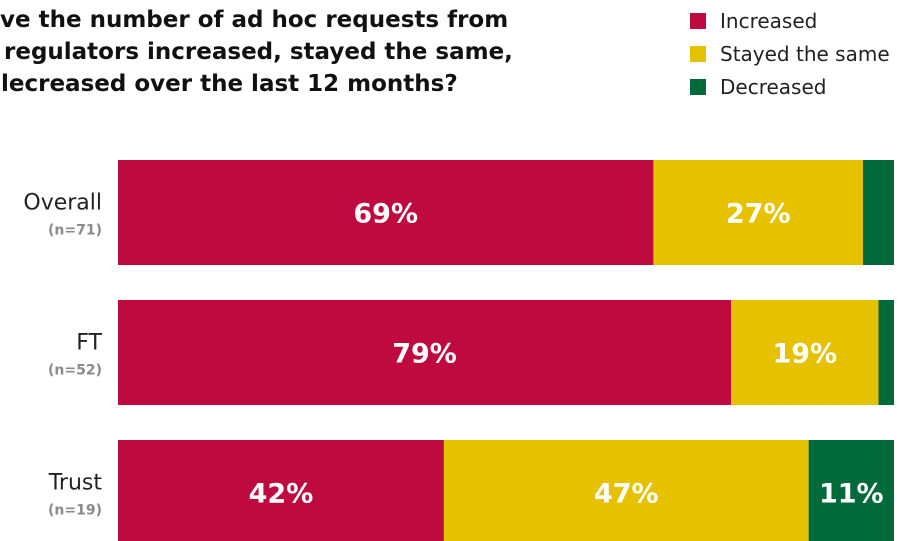  What do you see at coordinates (254, 20) in the screenshot?
I see `chart-title-line-1: ve the number of ad hoc requests from` at bounding box center [254, 20].